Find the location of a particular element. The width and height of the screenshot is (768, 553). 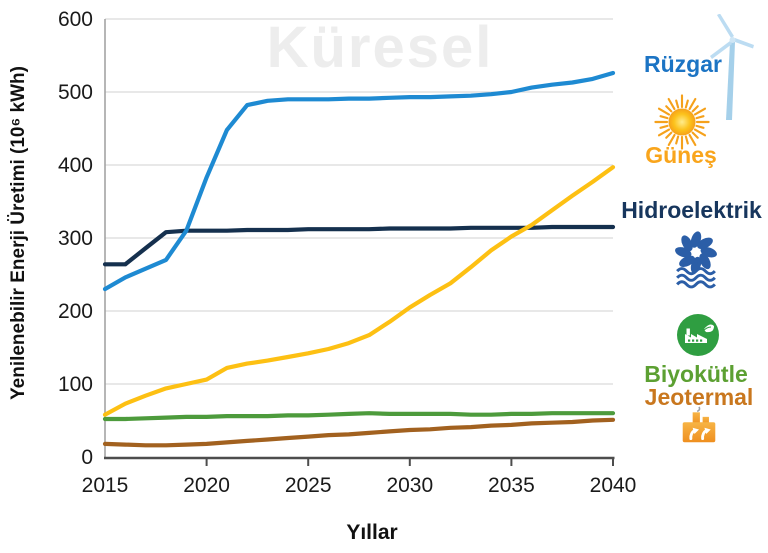

series-line-Jeotermal is located at coordinates (359, 432).